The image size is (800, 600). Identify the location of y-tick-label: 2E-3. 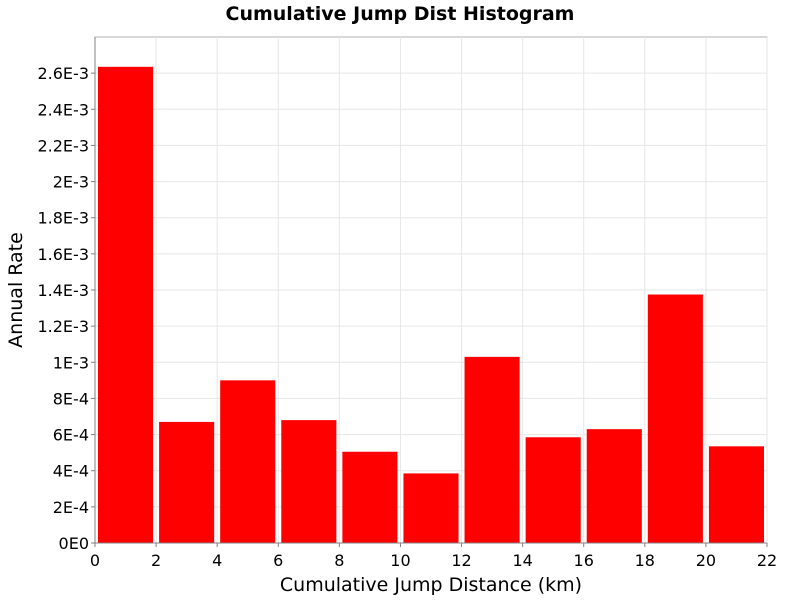
(71, 182).